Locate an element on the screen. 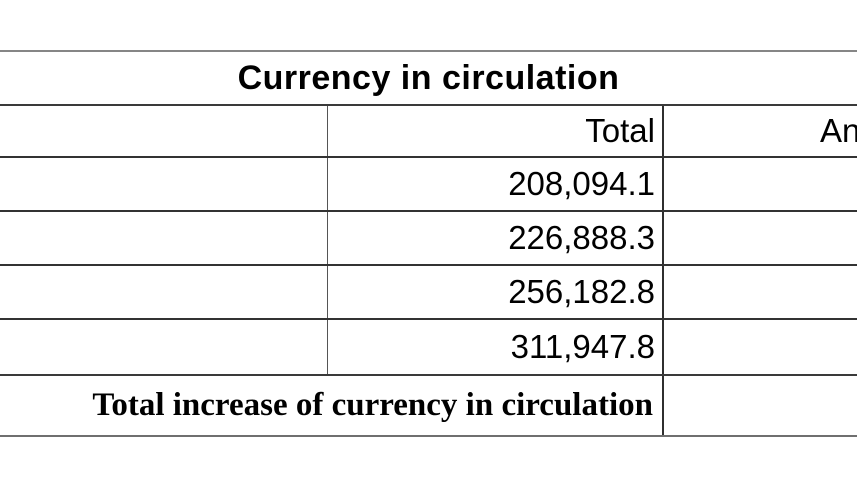 The image size is (857, 482). table-header-row: Total An is located at coordinates (428, 130).